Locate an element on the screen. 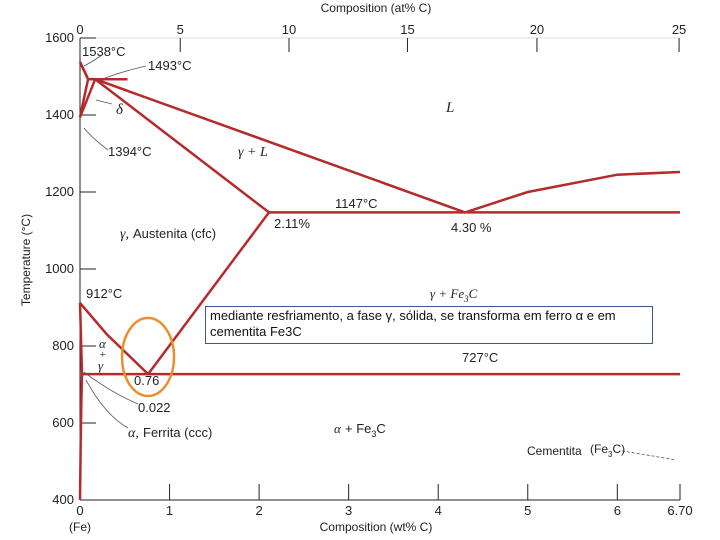  phase-boundary-austenite-solidus is located at coordinates (182, 146).